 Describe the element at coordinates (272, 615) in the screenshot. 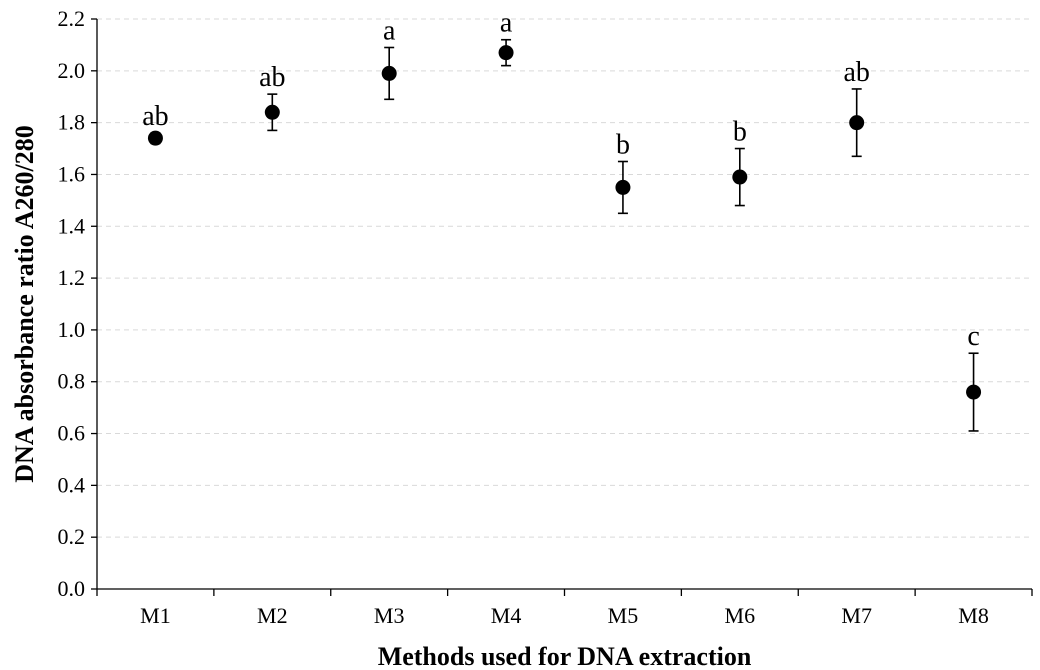

I see `x-tick-label: M2` at that location.